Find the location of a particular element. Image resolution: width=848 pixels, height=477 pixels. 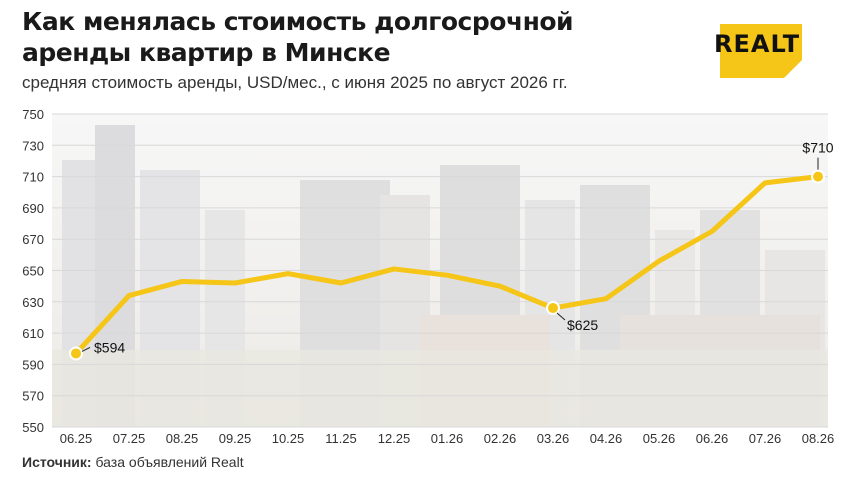

x-tick-label: 07.26 is located at coordinates (765, 438).